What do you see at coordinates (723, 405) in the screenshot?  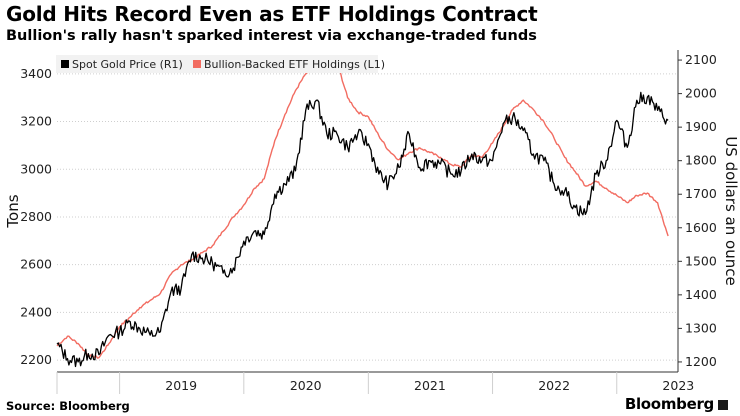 I see `brand-mark-icon` at bounding box center [723, 405].